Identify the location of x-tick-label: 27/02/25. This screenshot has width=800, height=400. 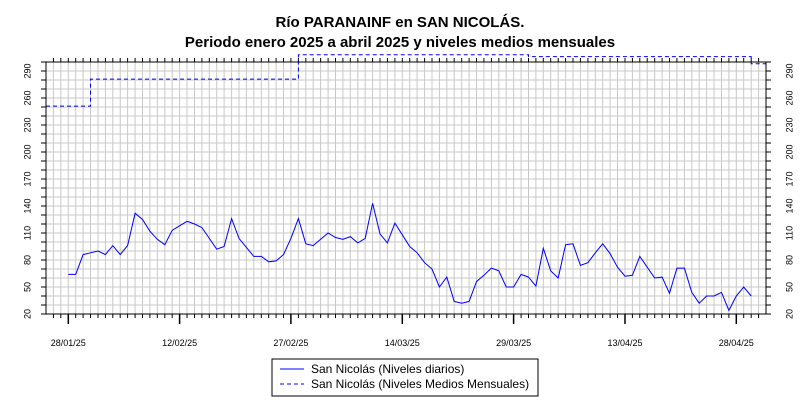
(290, 343).